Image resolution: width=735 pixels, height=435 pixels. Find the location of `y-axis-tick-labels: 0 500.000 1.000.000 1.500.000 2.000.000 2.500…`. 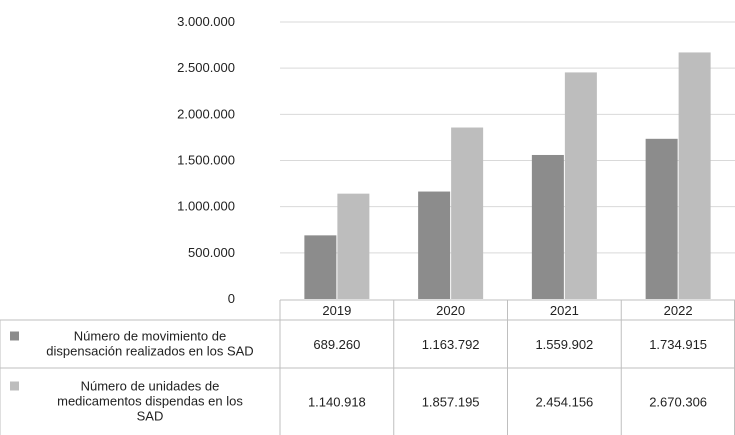

y-axis-tick-labels: 0 500.000 1.000.000 1.500.000 2.000.000 2.500… is located at coordinates (206, 160).